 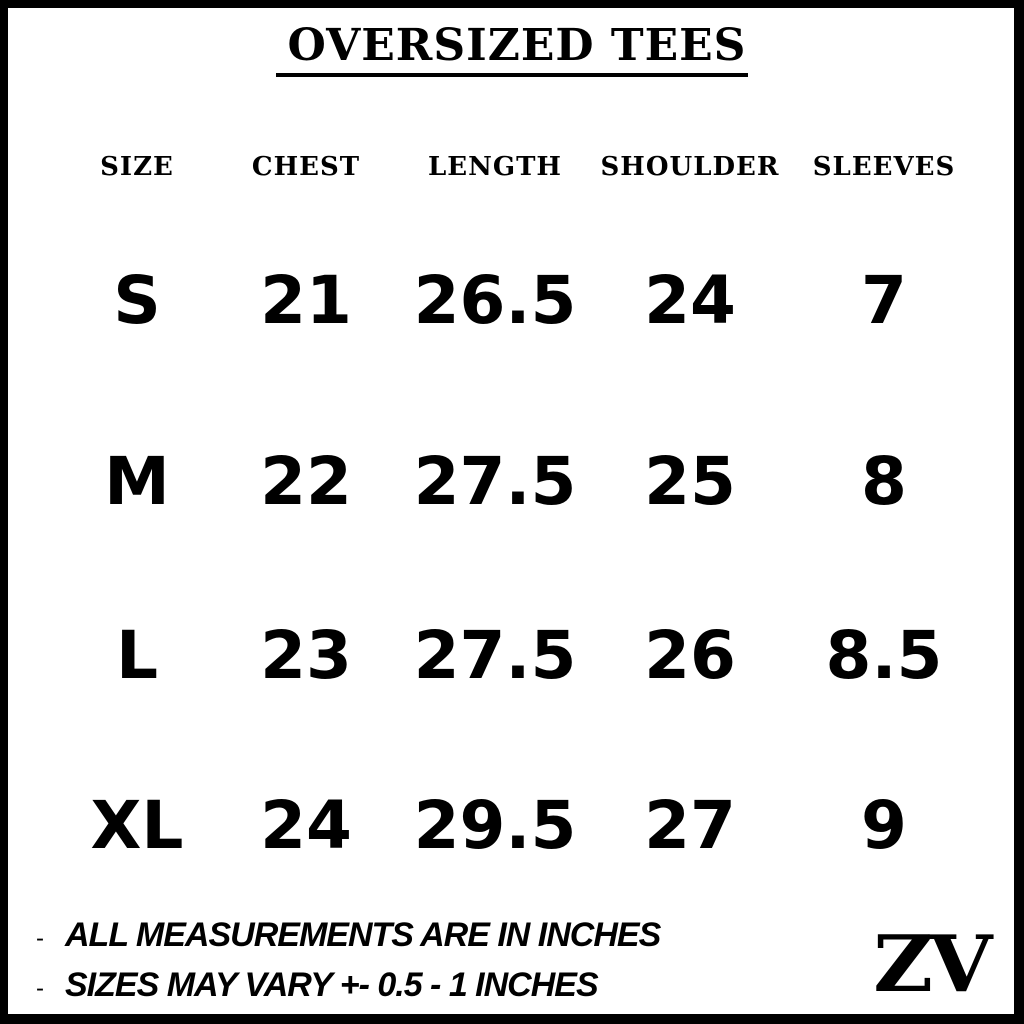 What do you see at coordinates (884, 481) in the screenshot?
I see `measurement-cell: 8` at bounding box center [884, 481].